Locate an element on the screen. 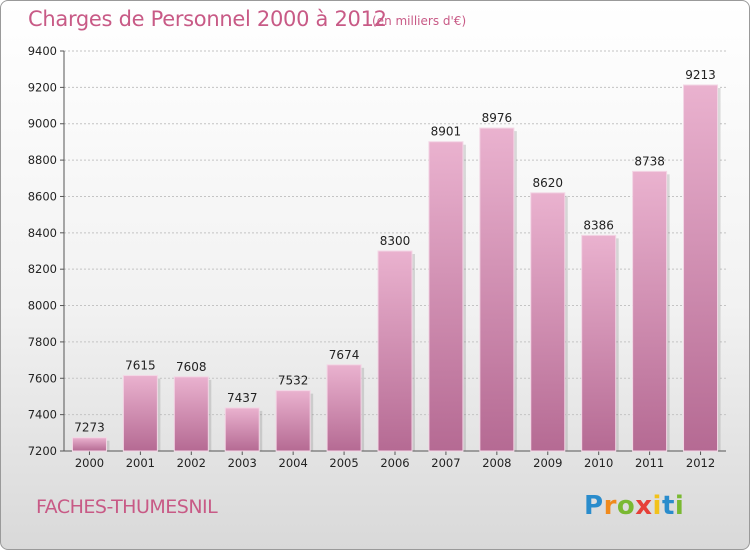 The height and width of the screenshot is (550, 750). x-tick-label: 2004 is located at coordinates (293, 463).